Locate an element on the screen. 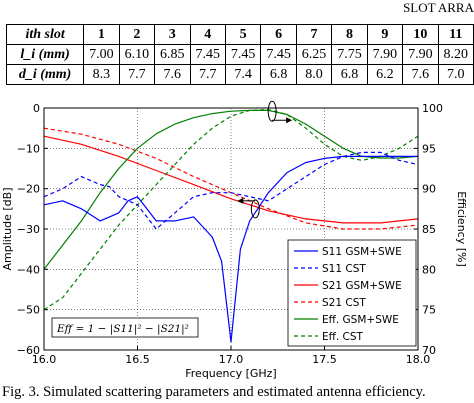 This screenshot has height=403, width=474. table-cell: 7.75 is located at coordinates (349, 54).